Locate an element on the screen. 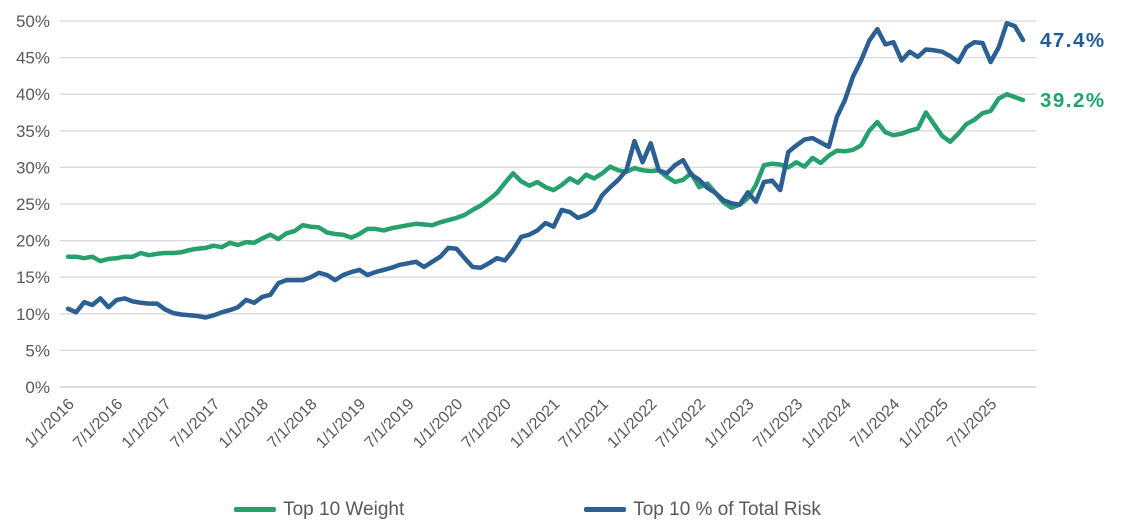  x-axis-tick-label: 1/1/2024 is located at coordinates (827, 424).